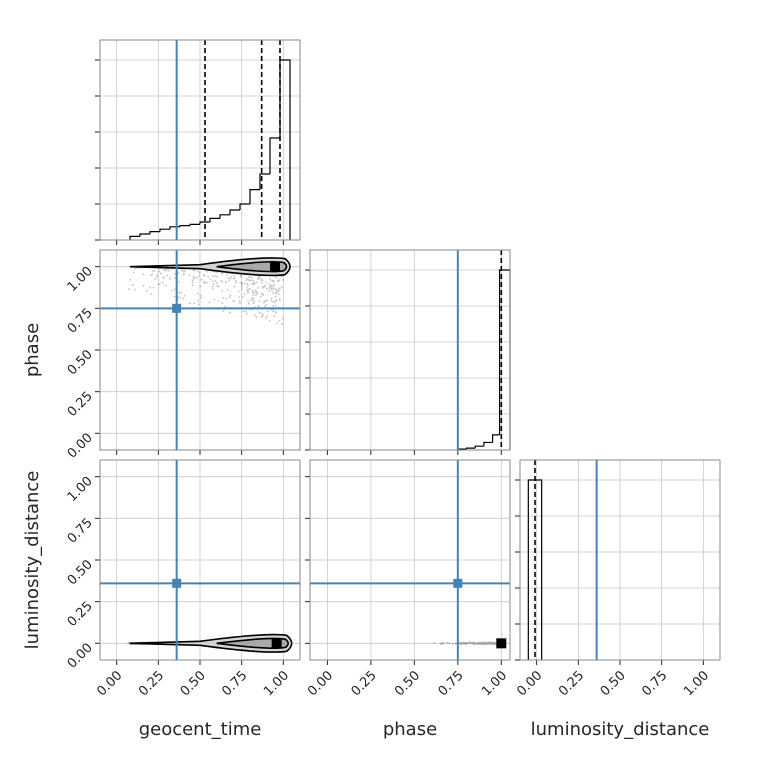  What do you see at coordinates (80, 321) in the screenshot?
I see `panel-geocent_time-vs-phase-ytick-label-3: 0.75` at bounding box center [80, 321].